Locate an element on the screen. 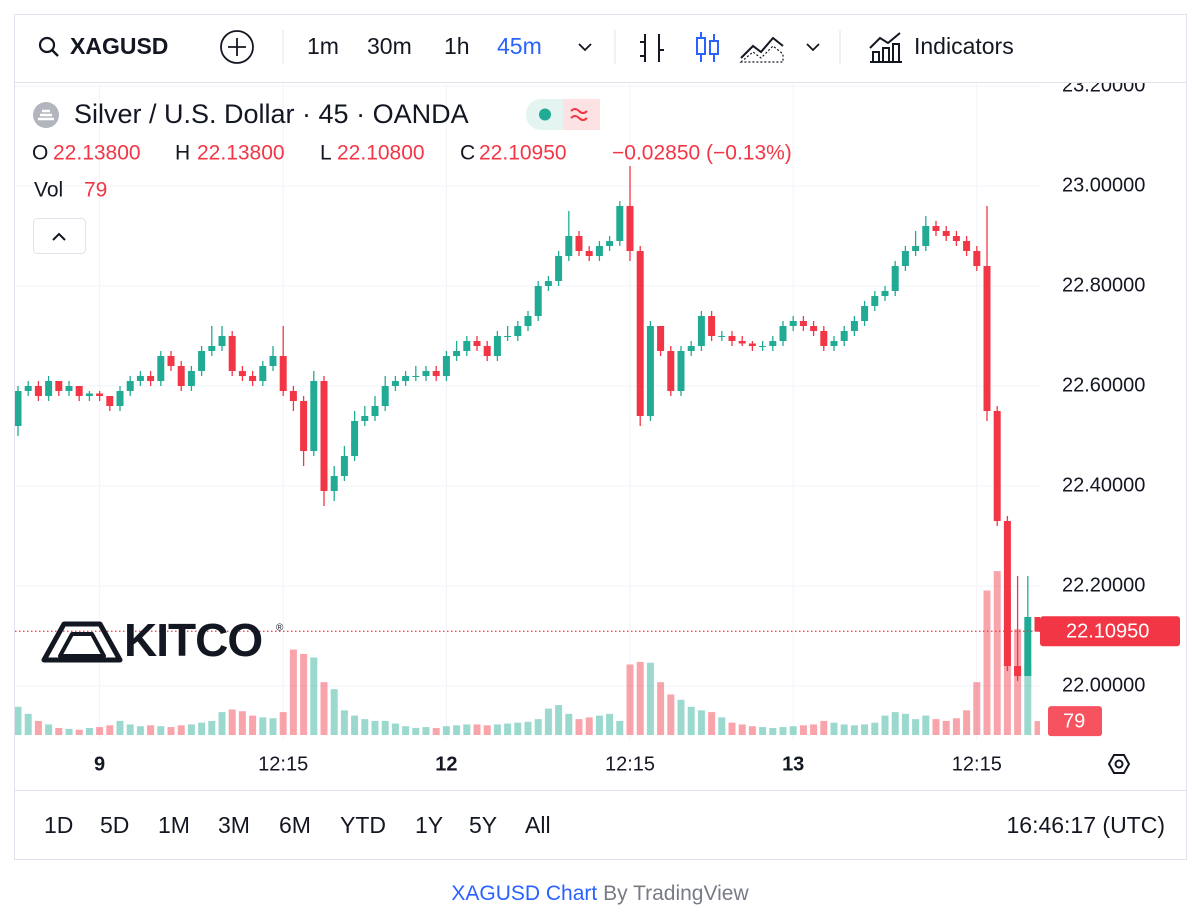  range-button: YTD is located at coordinates (363, 825).